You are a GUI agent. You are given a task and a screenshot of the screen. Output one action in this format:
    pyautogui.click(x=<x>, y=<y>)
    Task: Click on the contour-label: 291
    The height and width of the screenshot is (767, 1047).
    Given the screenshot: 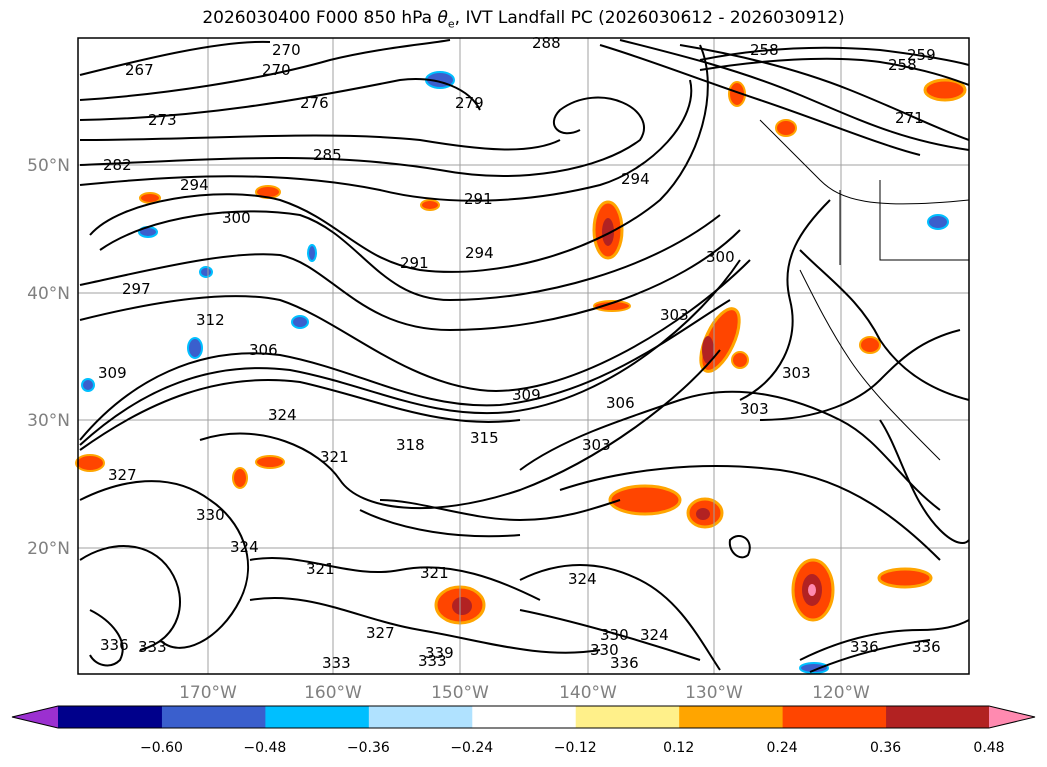 What is the action you would take?
    pyautogui.click(x=478, y=199)
    